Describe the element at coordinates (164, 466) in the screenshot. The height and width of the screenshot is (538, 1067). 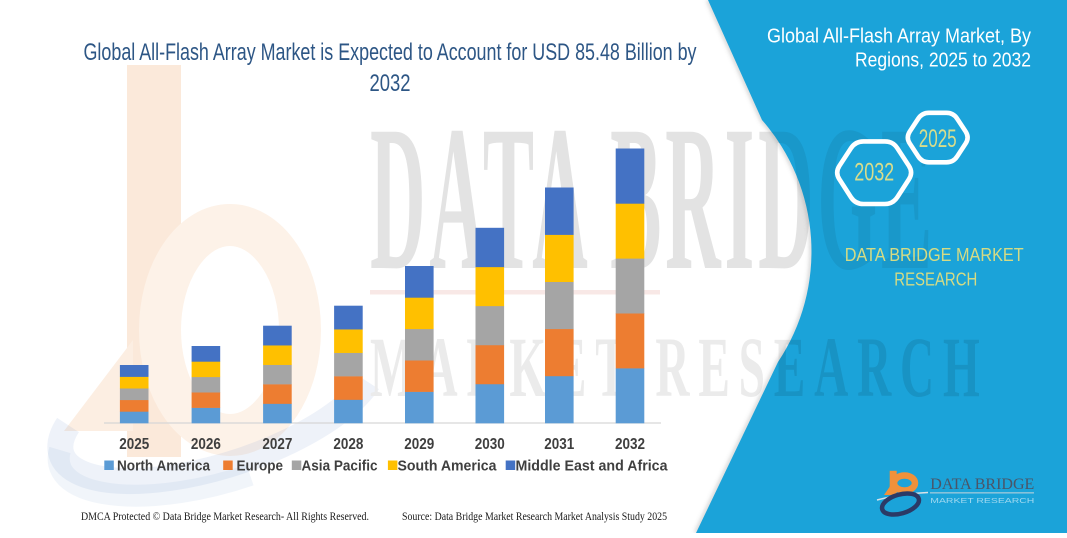
I see `svg-text: North America` at that location.